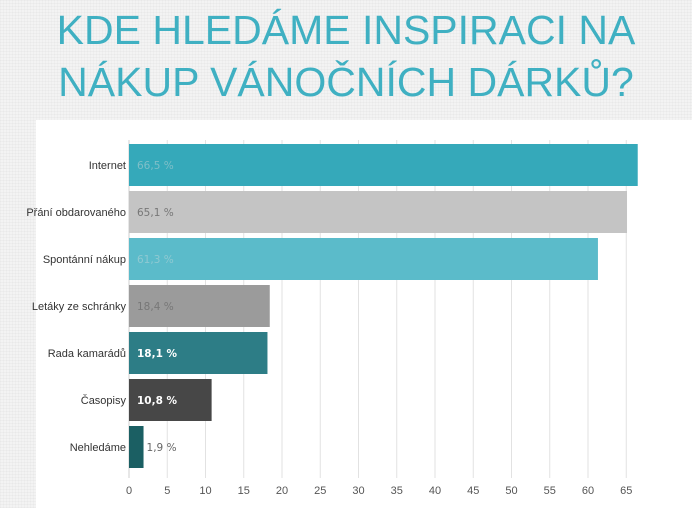 This screenshot has width=692, height=508. Describe the element at coordinates (346, 82) in the screenshot. I see `chart-title-line-2: NÁKUP VÁNOČNÍCH DÁRKŮ?` at that location.